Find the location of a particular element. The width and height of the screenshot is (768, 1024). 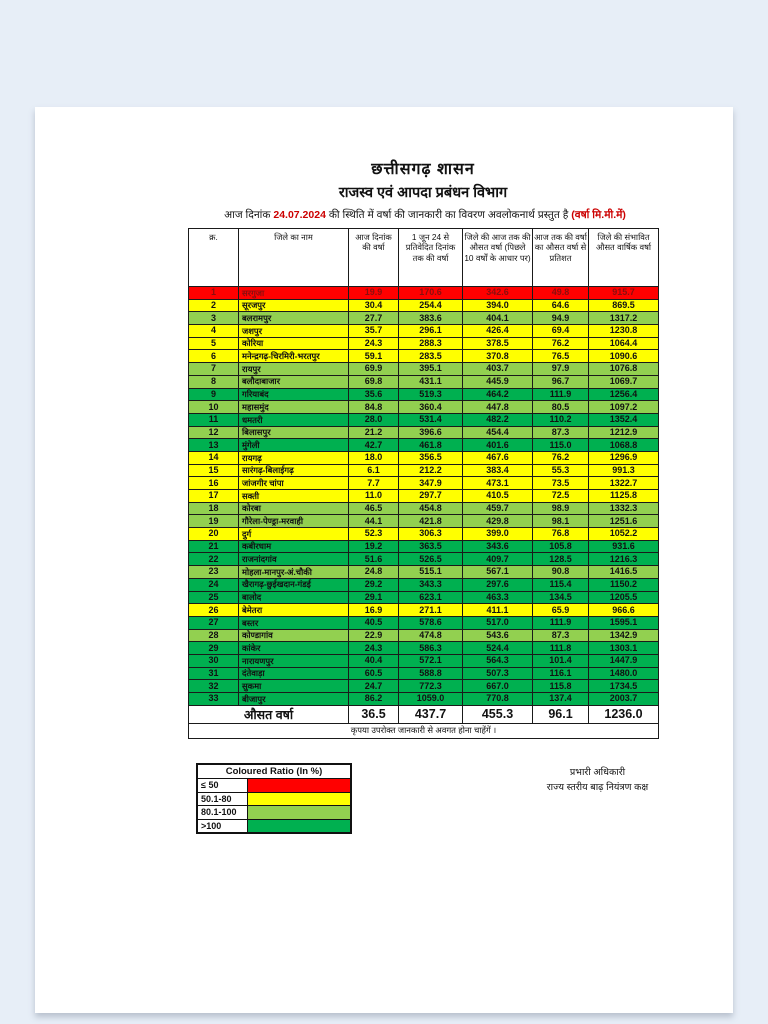

percent-cell: 94.9 is located at coordinates (560, 318).